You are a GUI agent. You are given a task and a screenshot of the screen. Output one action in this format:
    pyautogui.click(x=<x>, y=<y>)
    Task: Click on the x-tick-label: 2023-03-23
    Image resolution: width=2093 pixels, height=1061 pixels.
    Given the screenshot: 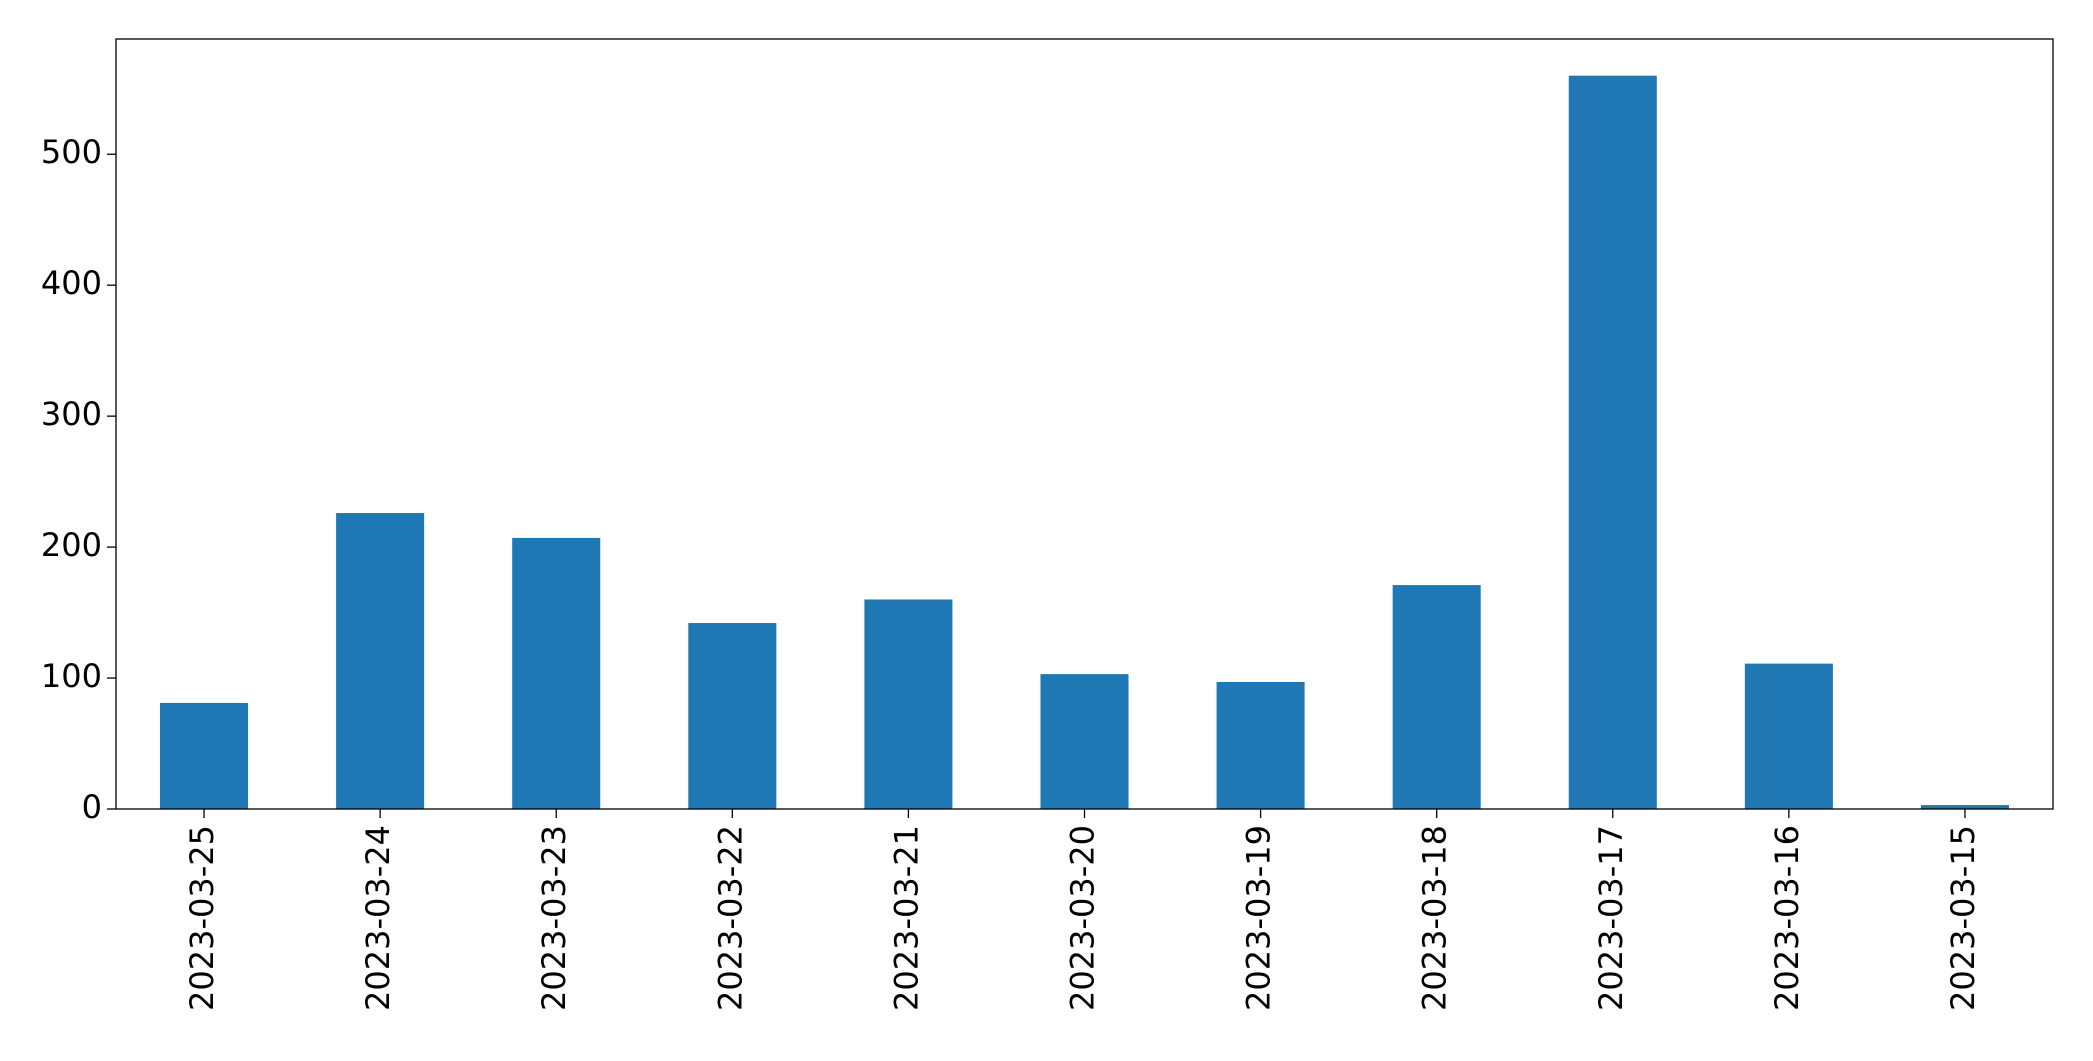 What is the action you would take?
    pyautogui.click(x=554, y=918)
    